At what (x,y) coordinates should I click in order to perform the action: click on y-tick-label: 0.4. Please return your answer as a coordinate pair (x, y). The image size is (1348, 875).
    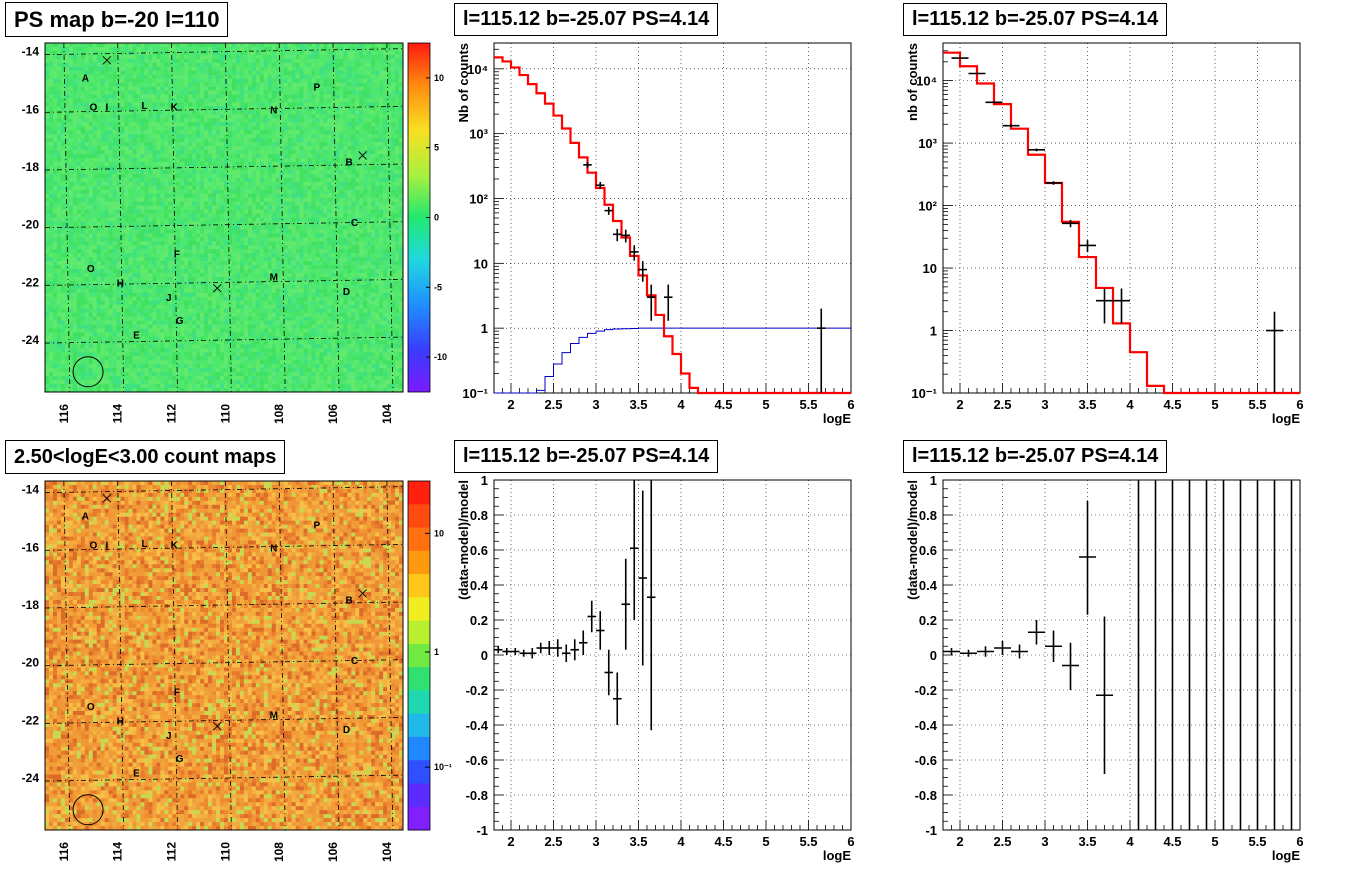
    Looking at the image, I should click on (479, 585).